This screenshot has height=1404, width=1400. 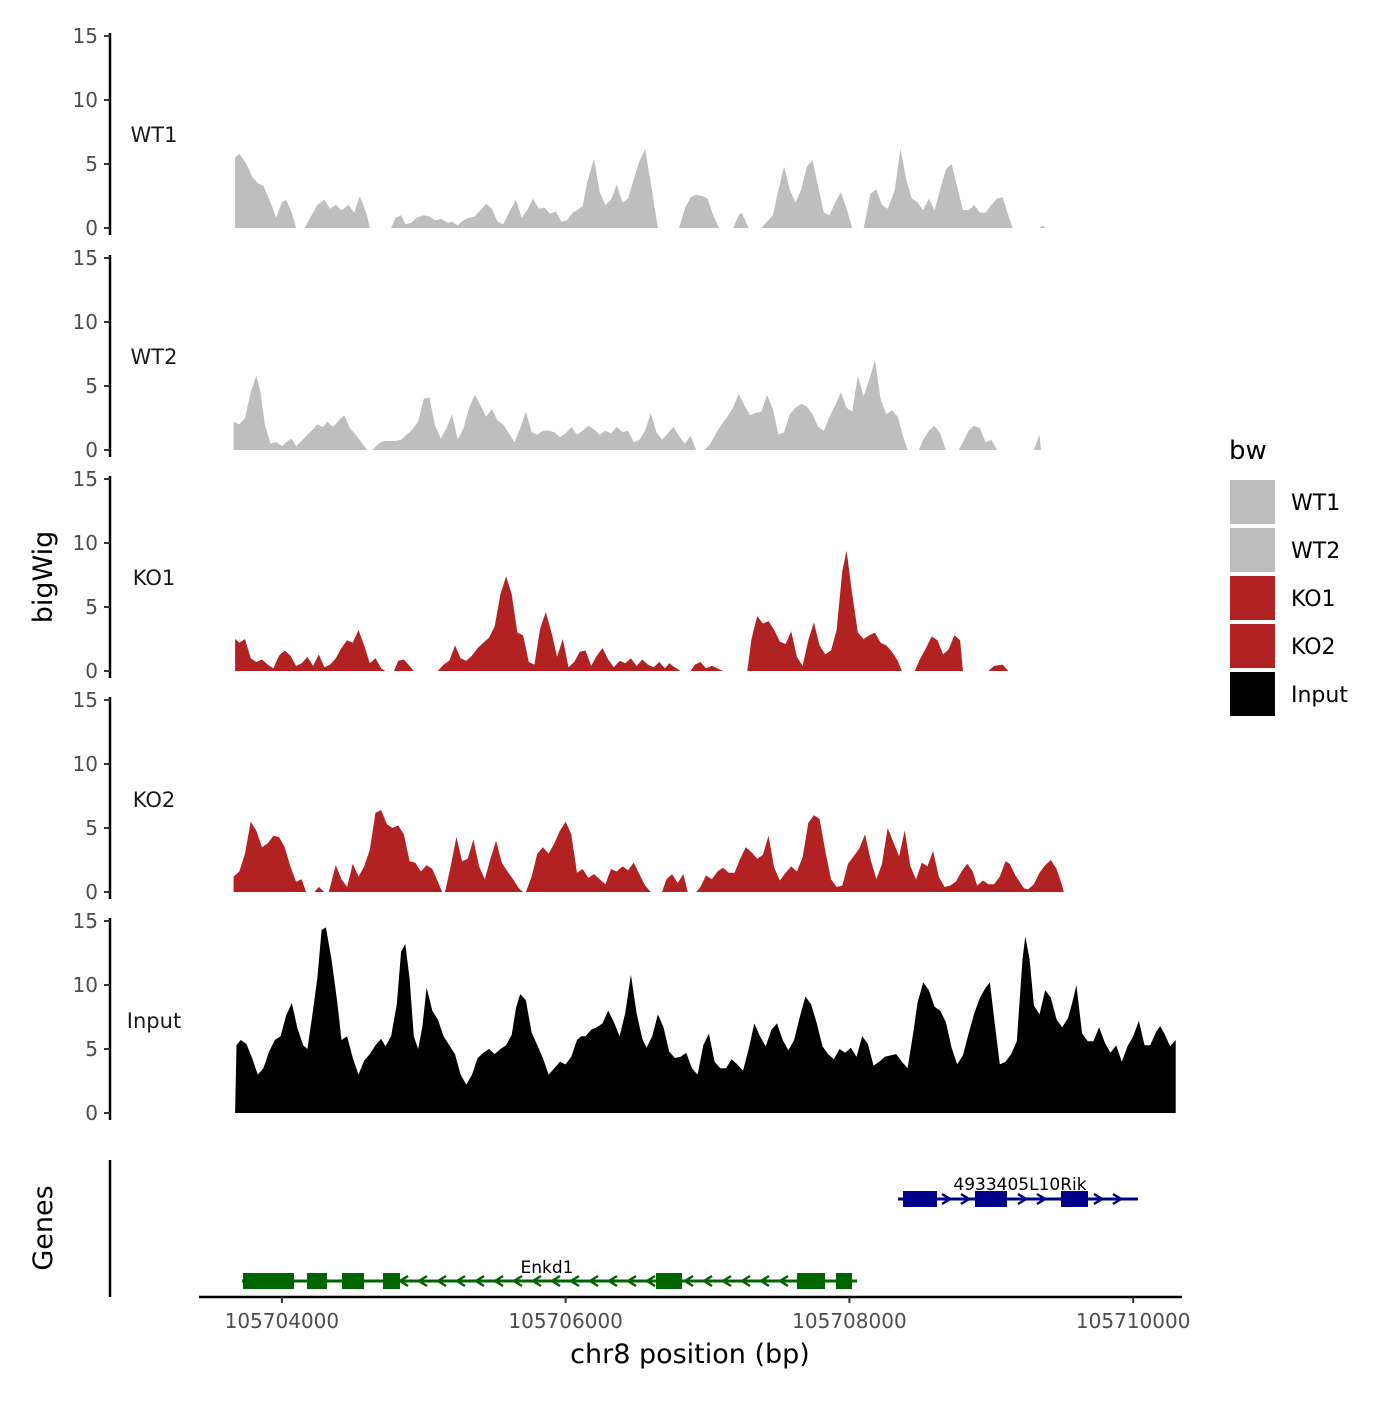 What do you see at coordinates (43, 577) in the screenshot?
I see `y-axis-title: bigWig` at bounding box center [43, 577].